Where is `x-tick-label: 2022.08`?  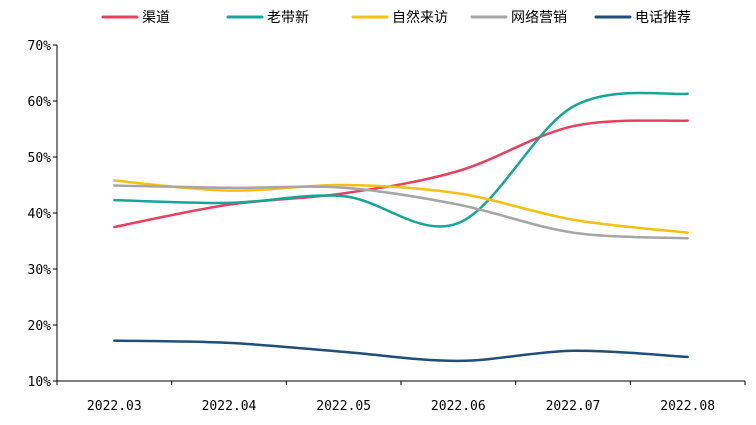 x-tick-label: 2022.08 is located at coordinates (687, 406).